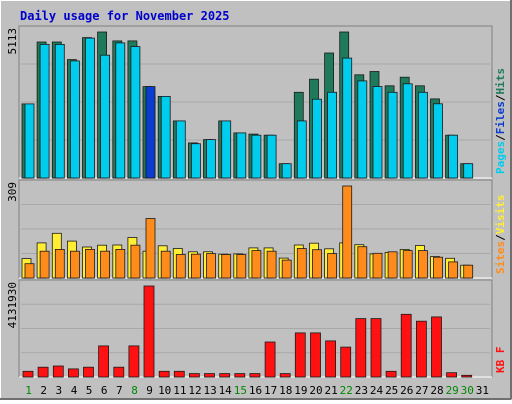  I want to click on x-tick-label-19: 19, so click(300, 390).